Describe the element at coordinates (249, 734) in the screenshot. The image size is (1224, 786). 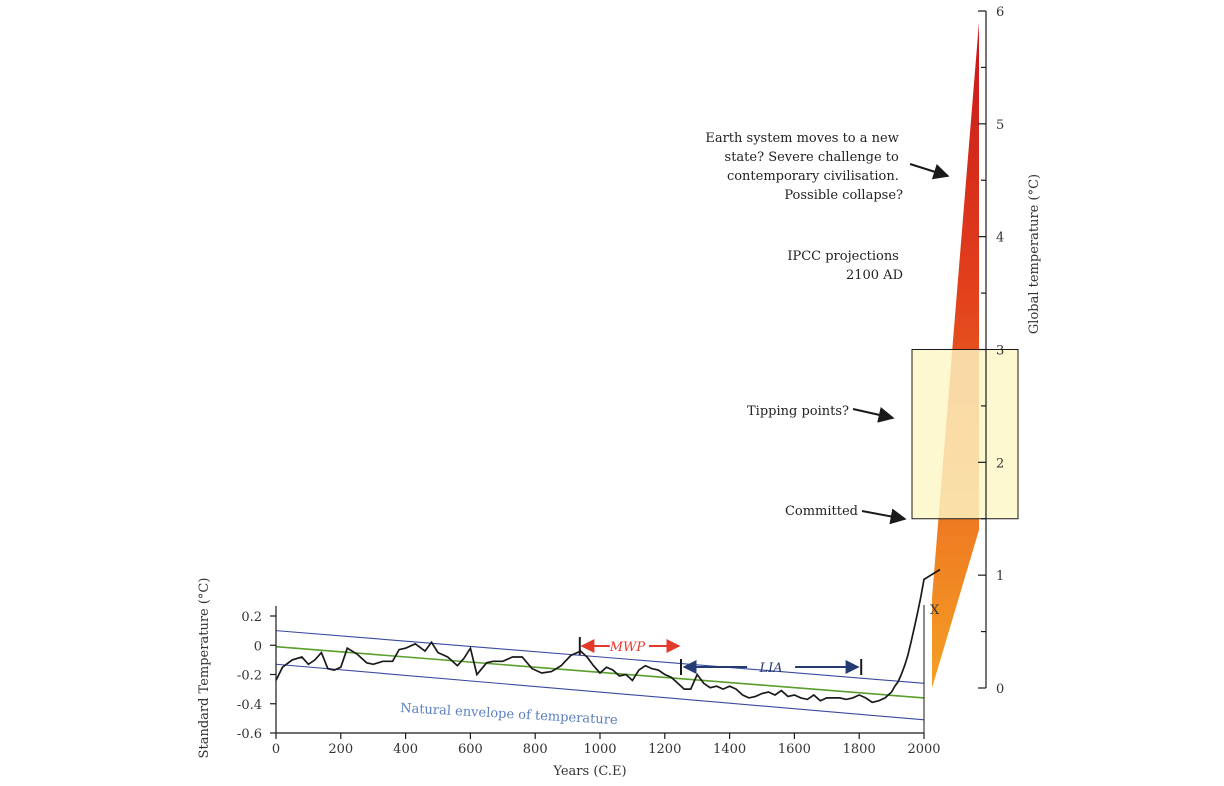
I see `left-axis-tick-label: -0.6` at that location.